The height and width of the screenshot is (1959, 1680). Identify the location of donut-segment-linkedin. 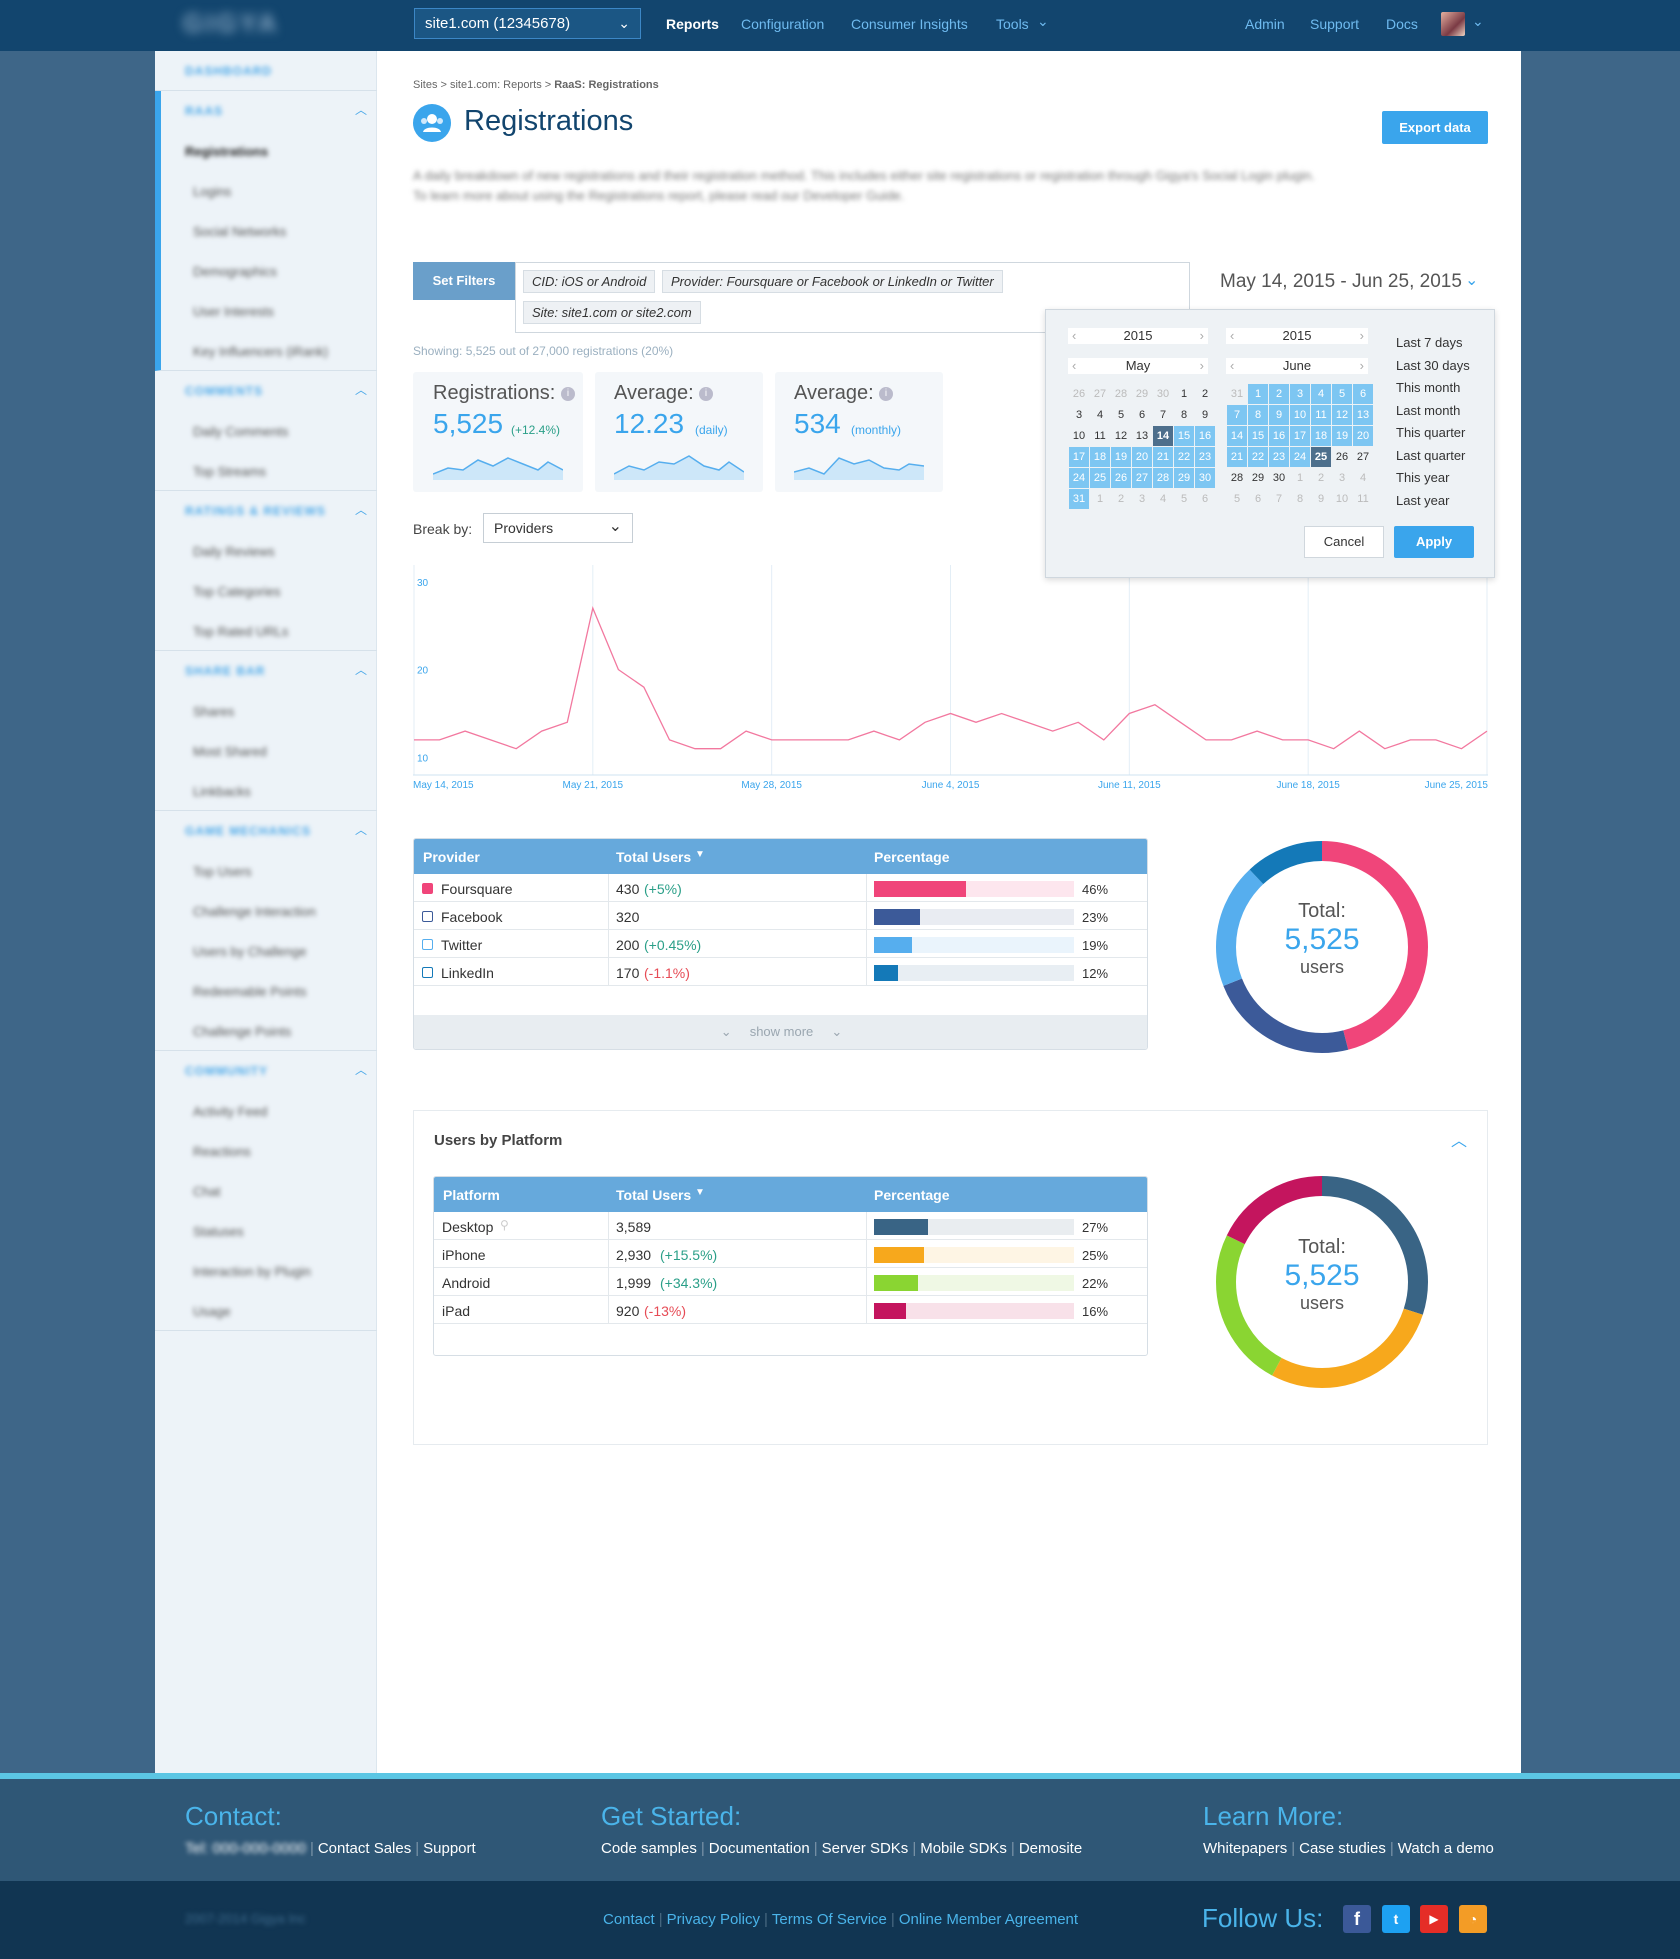
(1322, 947).